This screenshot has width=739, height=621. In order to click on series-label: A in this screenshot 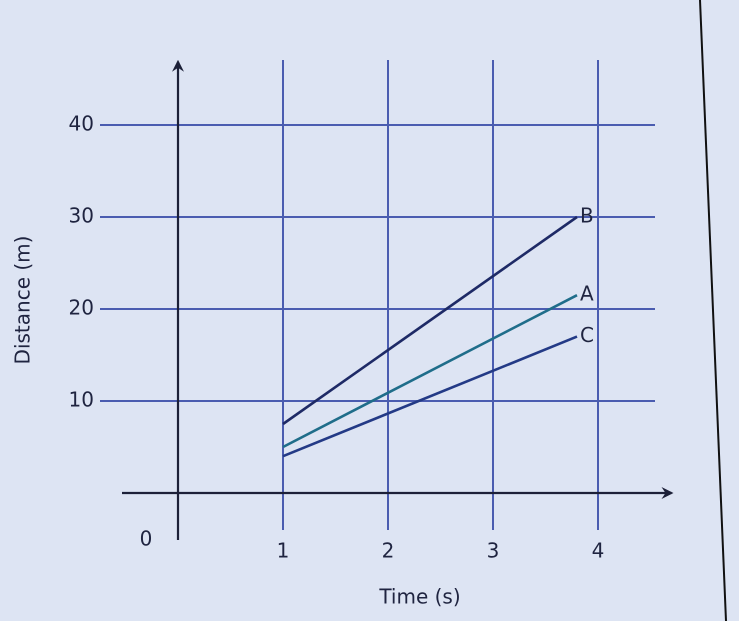, I will do `click(587, 294)`.